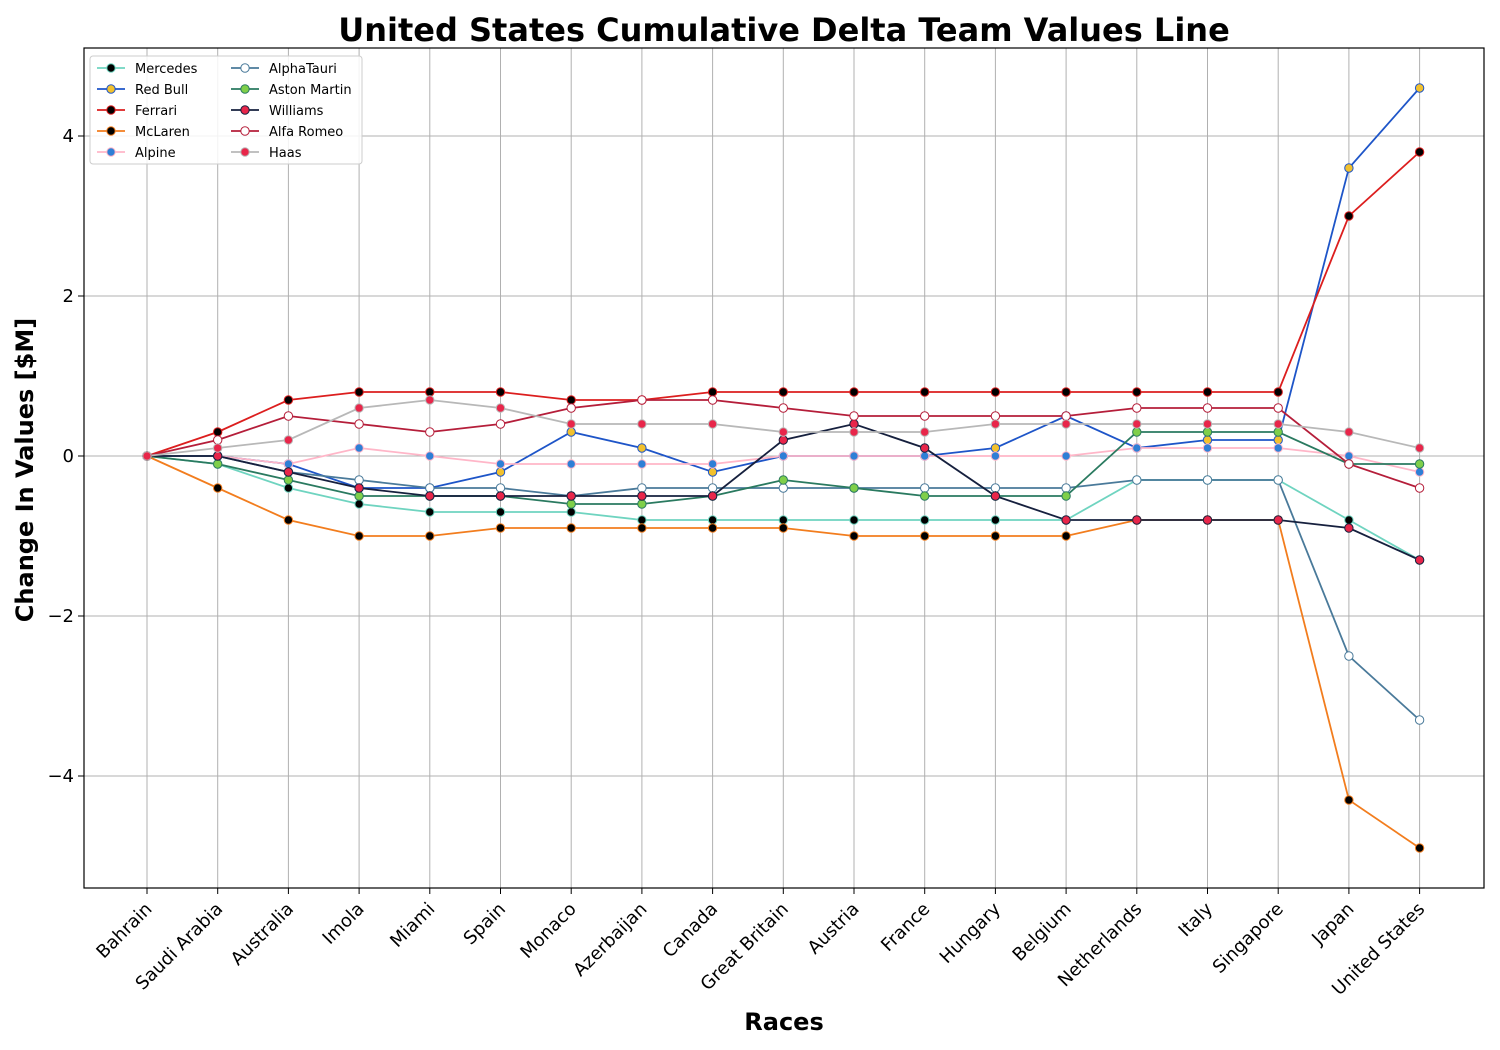 The image size is (1500, 1050). Describe the element at coordinates (25, 470) in the screenshot. I see `y-axis-label: Change In Values [$M]` at that location.